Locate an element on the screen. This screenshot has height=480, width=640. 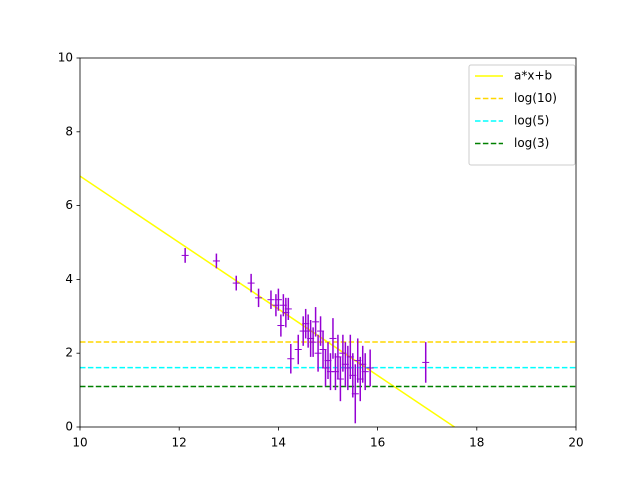
x-tick-label: 10 is located at coordinates (79, 443).